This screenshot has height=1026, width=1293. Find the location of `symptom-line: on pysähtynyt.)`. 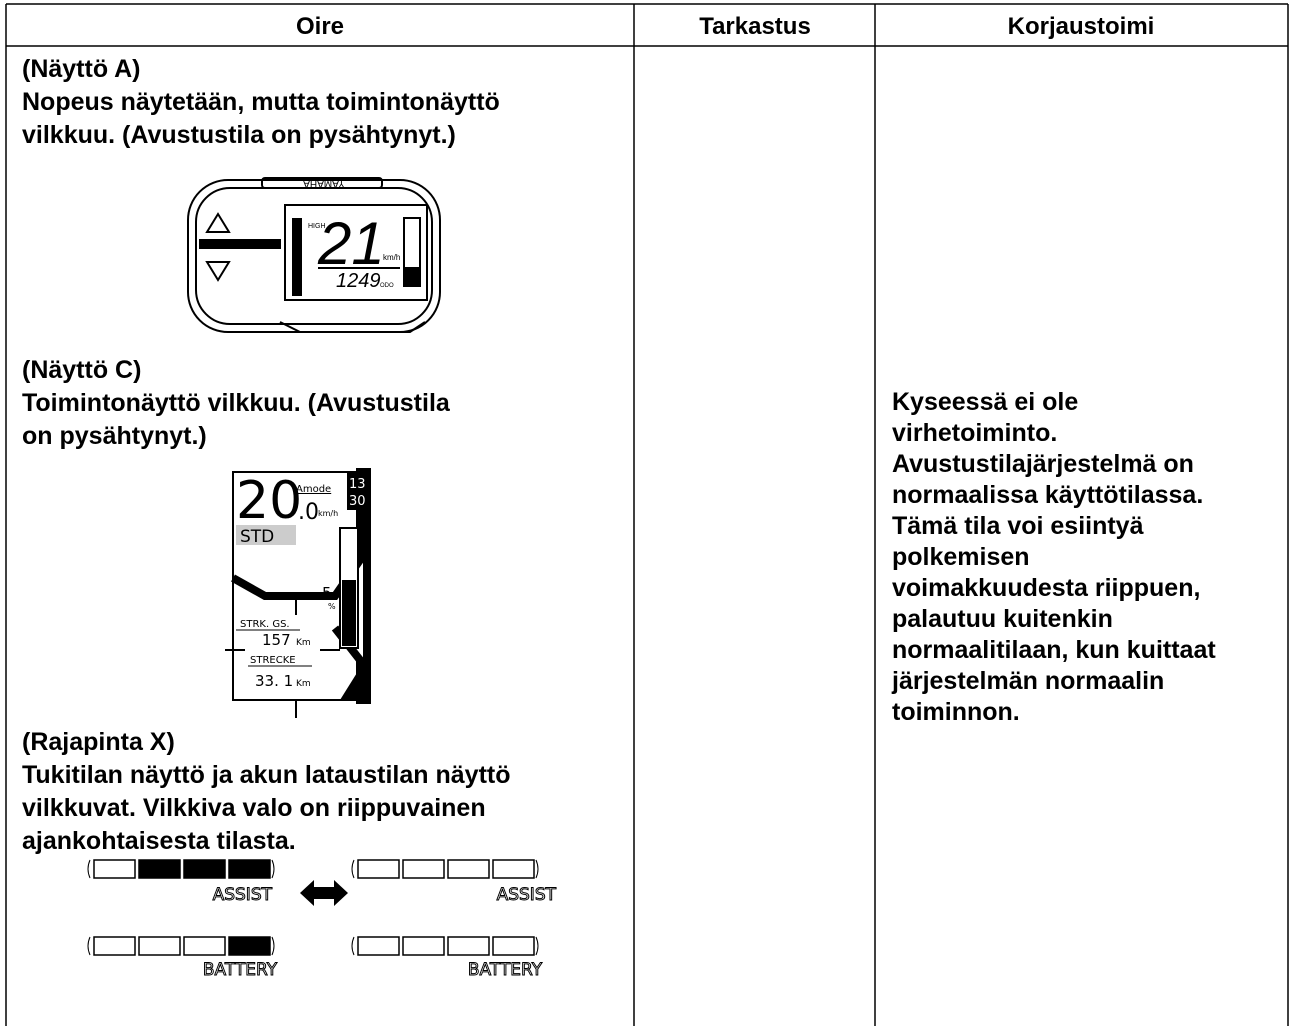

symptom-line: on pysähtynyt.) is located at coordinates (114, 436).